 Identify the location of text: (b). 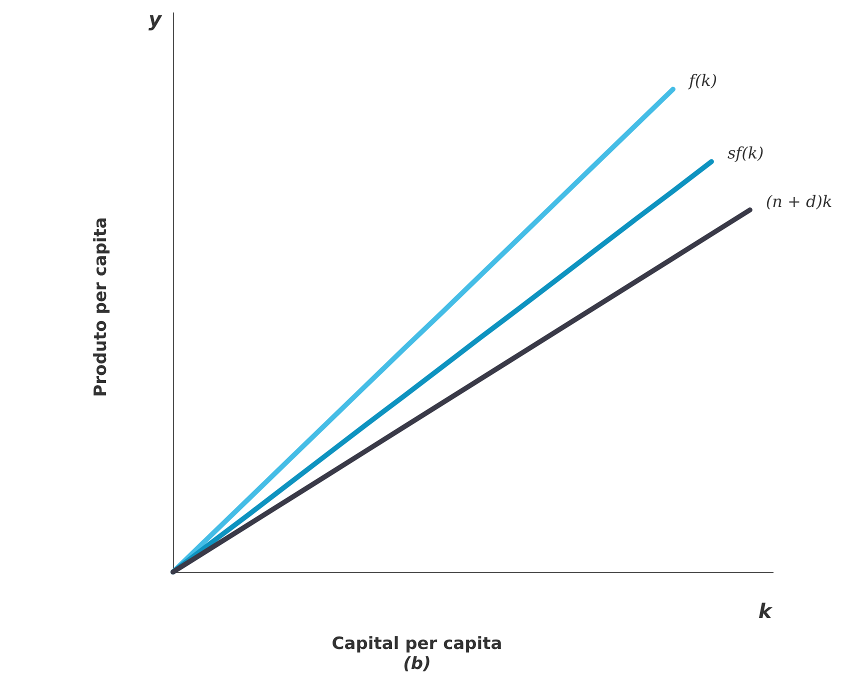
(417, 664).